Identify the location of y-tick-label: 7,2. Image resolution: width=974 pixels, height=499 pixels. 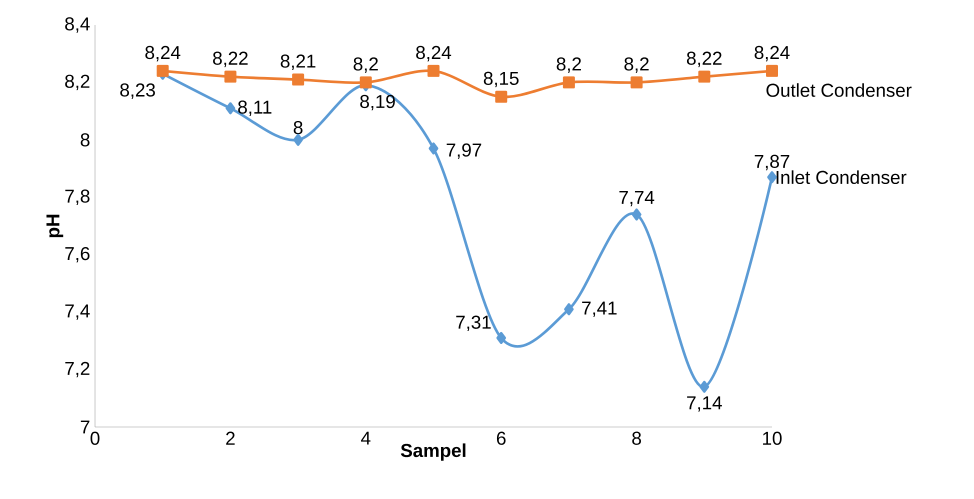
(77, 370).